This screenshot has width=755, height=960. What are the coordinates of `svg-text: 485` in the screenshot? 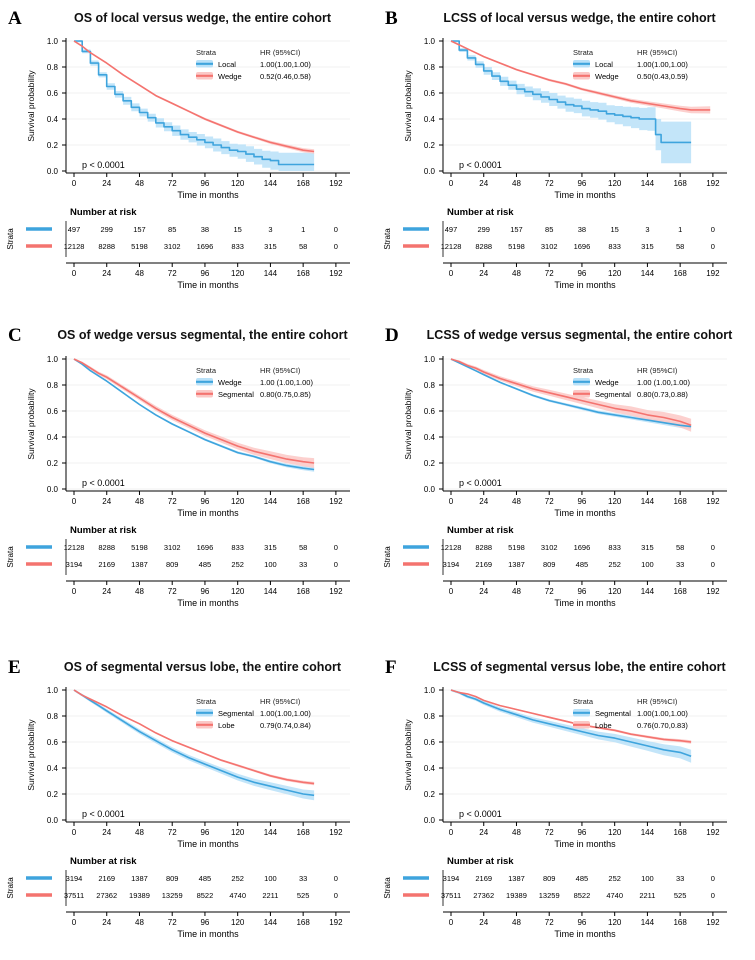 It's located at (205, 878).